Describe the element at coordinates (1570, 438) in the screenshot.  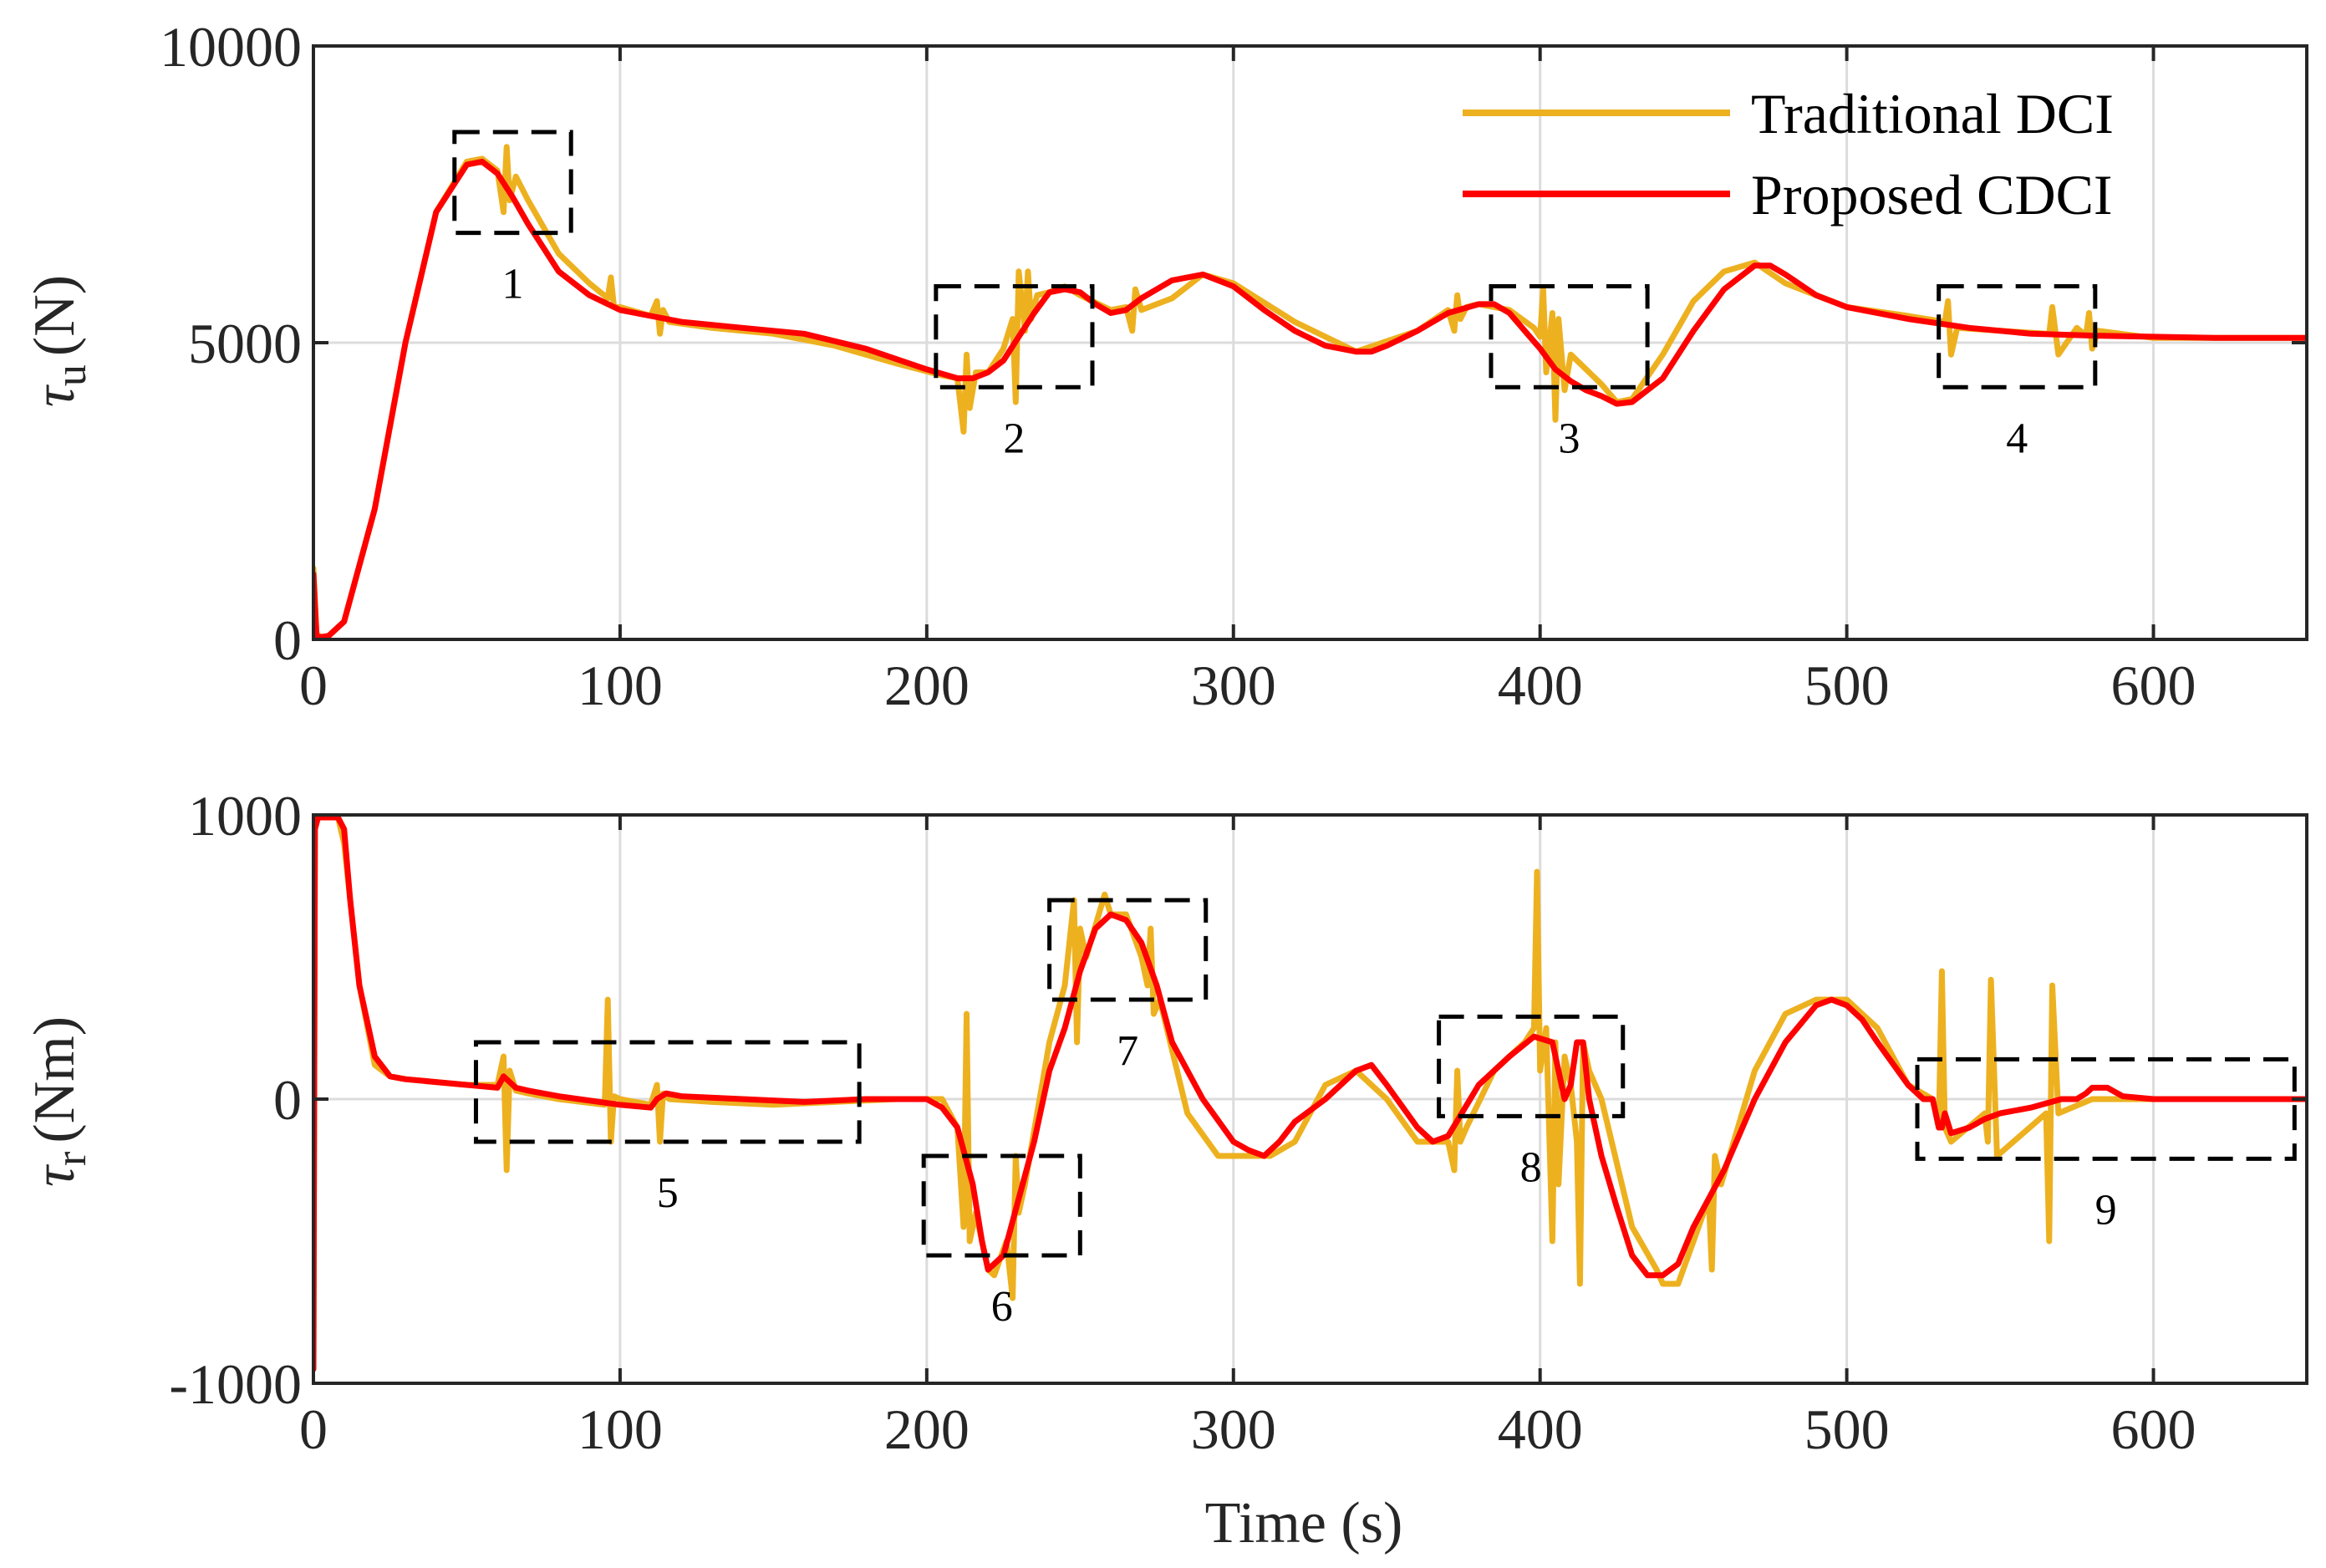
I see `top-box-label-3: 3` at that location.